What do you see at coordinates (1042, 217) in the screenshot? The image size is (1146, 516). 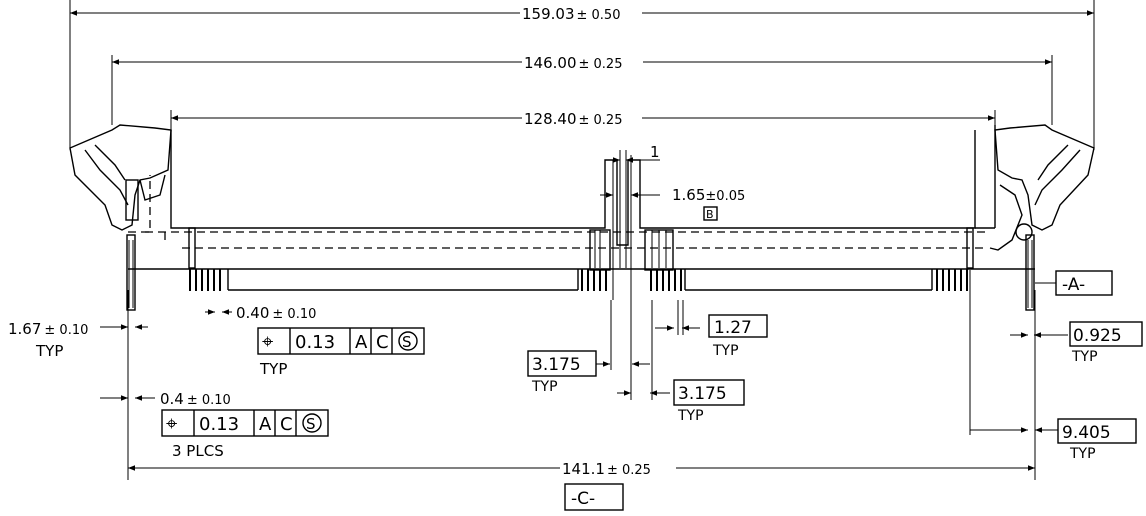 I see `right-latch` at bounding box center [1042, 217].